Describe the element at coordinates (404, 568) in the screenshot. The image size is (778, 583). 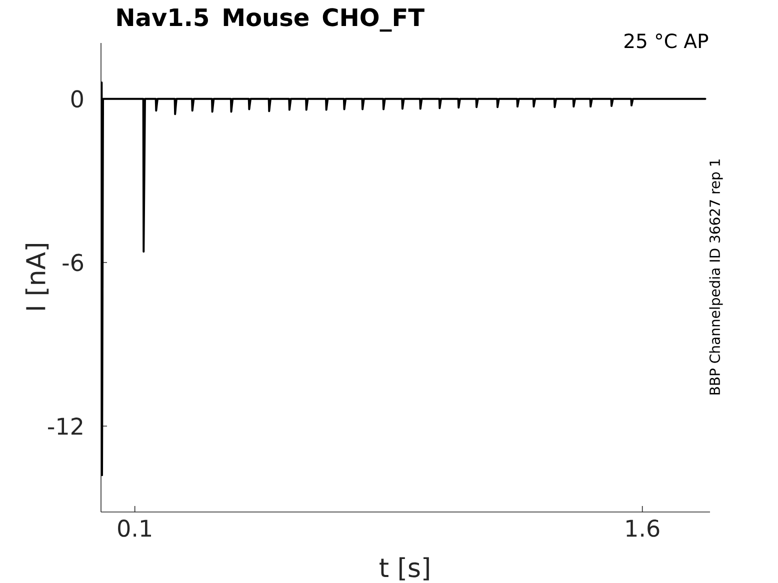
I see `x-axis-title: t [s]` at that location.